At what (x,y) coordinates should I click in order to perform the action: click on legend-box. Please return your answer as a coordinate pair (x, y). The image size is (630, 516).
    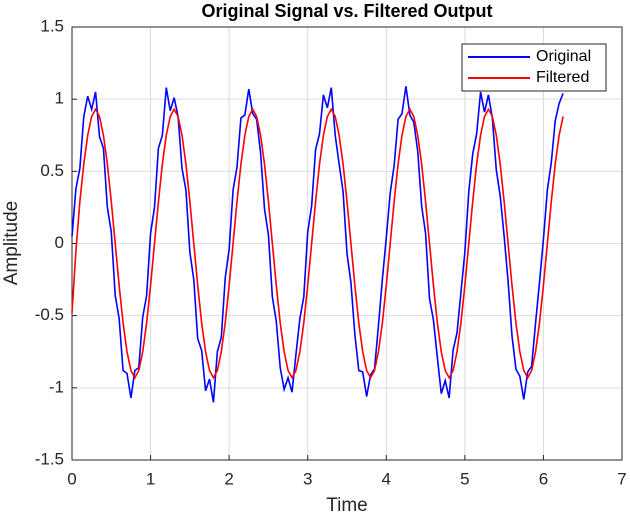
    Looking at the image, I should click on (534, 67).